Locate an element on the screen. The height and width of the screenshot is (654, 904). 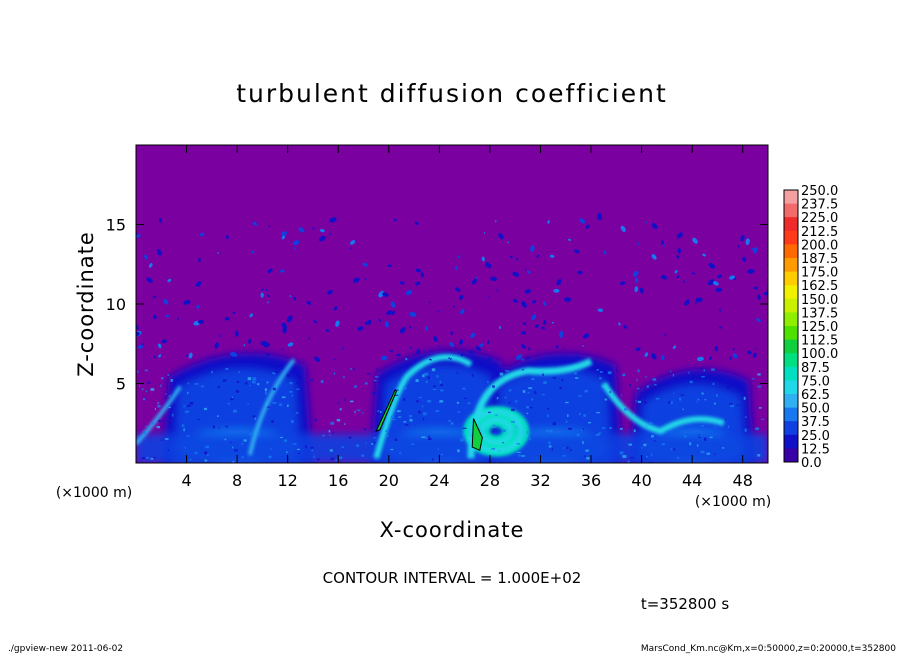
ground-band is located at coordinates (452, 448).